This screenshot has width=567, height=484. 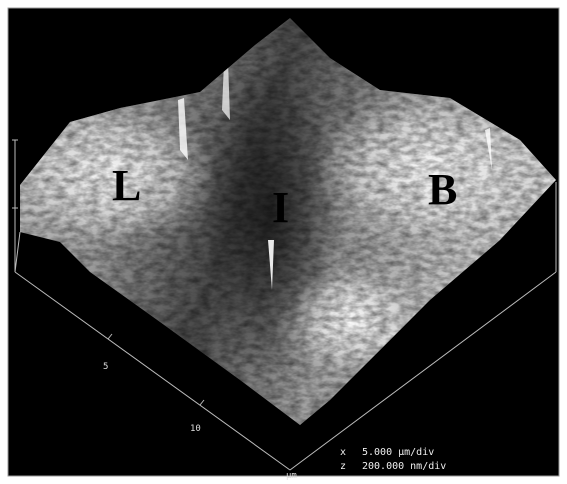 What do you see at coordinates (343, 466) in the screenshot?
I see `scale-axis: z` at bounding box center [343, 466].